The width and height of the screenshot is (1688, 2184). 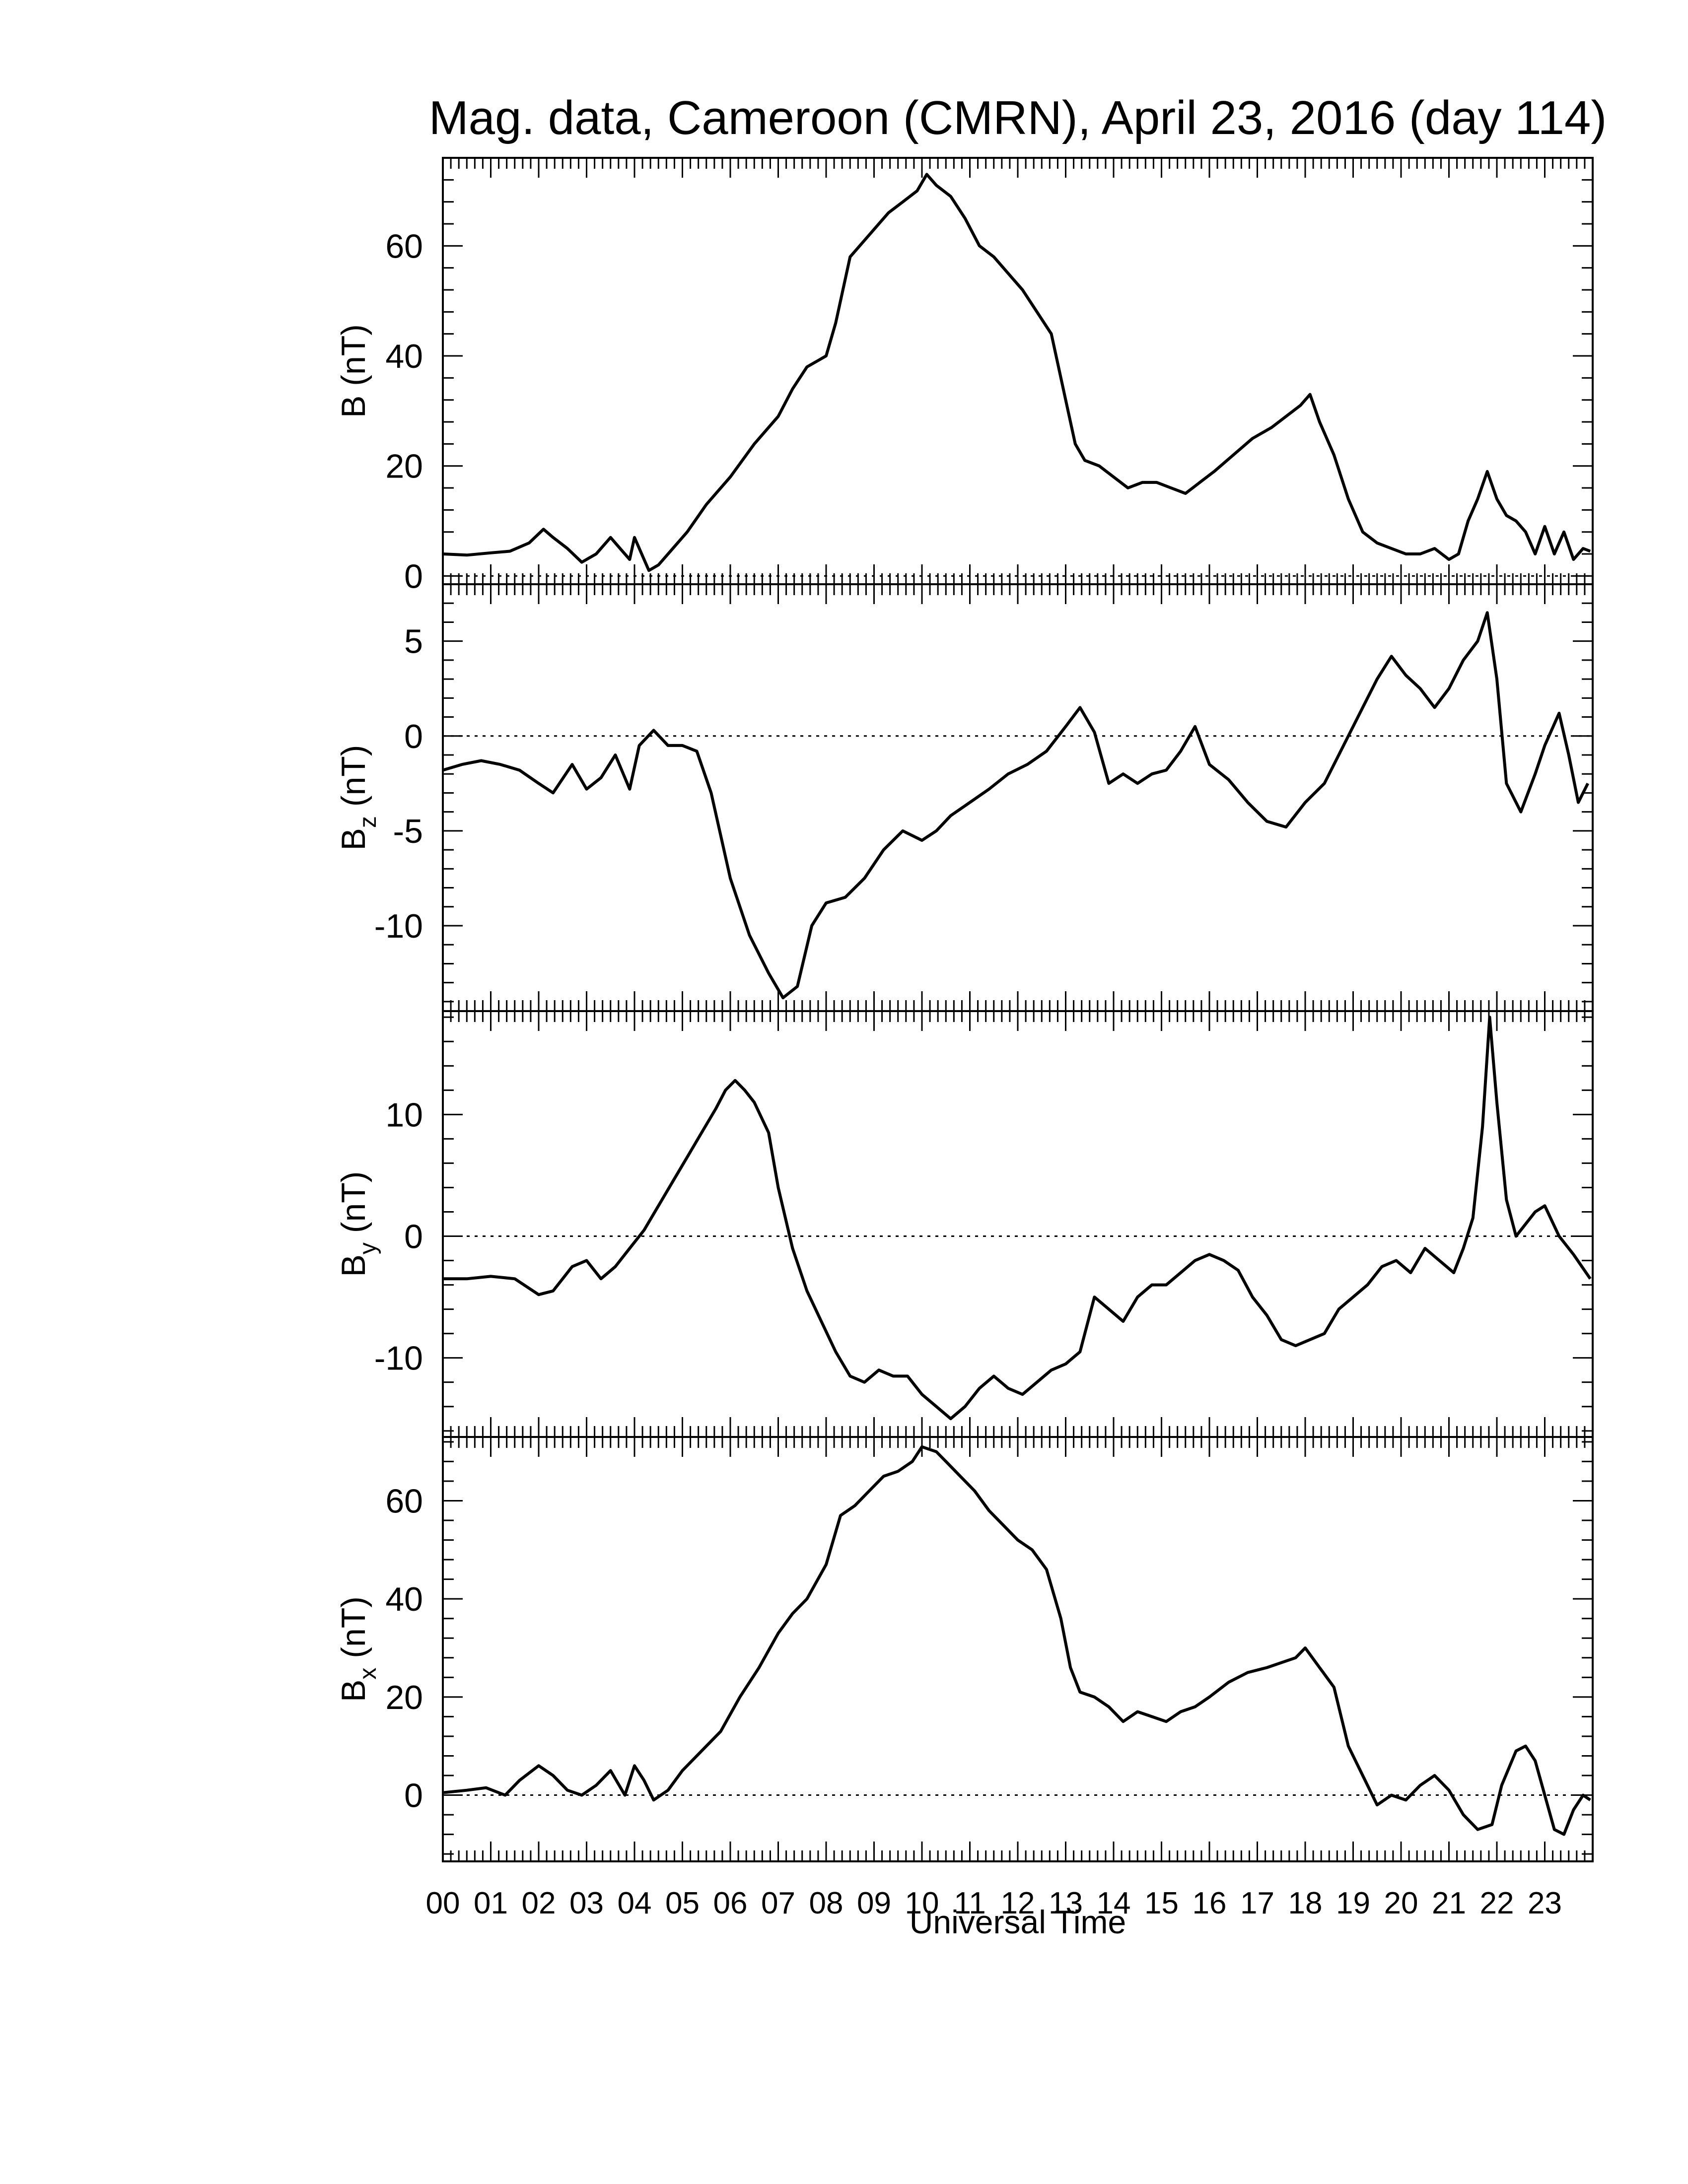 What do you see at coordinates (404, 1115) in the screenshot?
I see `y-tick-label: 10` at bounding box center [404, 1115].